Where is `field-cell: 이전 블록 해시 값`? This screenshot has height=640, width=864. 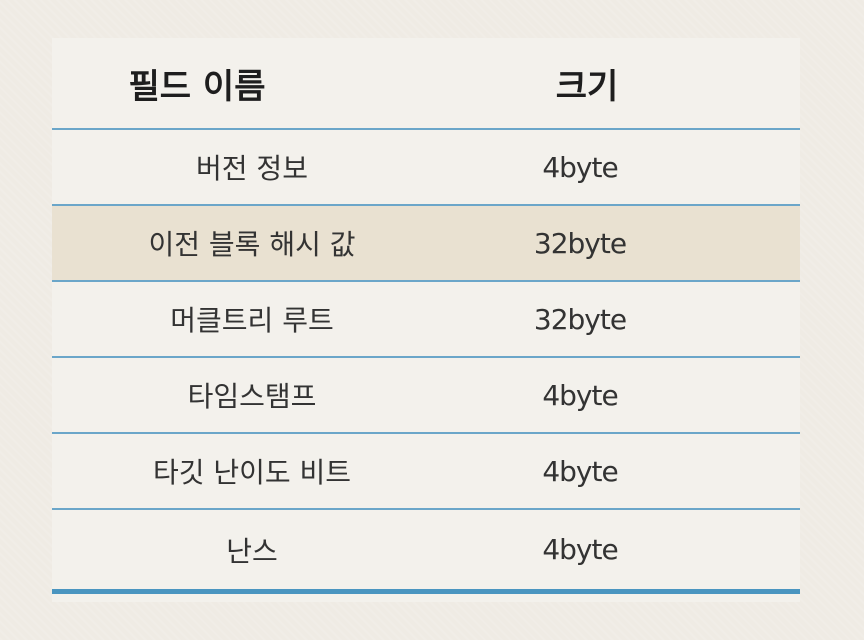
field-cell: 이전 블록 해시 값 is located at coordinates (252, 243).